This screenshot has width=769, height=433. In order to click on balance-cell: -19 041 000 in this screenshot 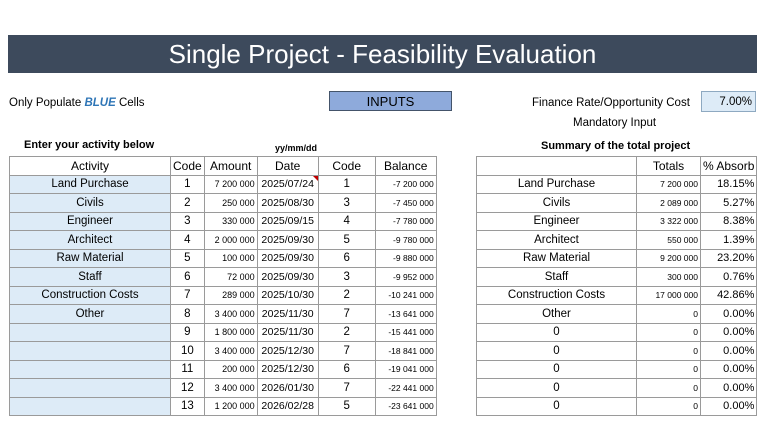, I will do `click(405, 369)`.